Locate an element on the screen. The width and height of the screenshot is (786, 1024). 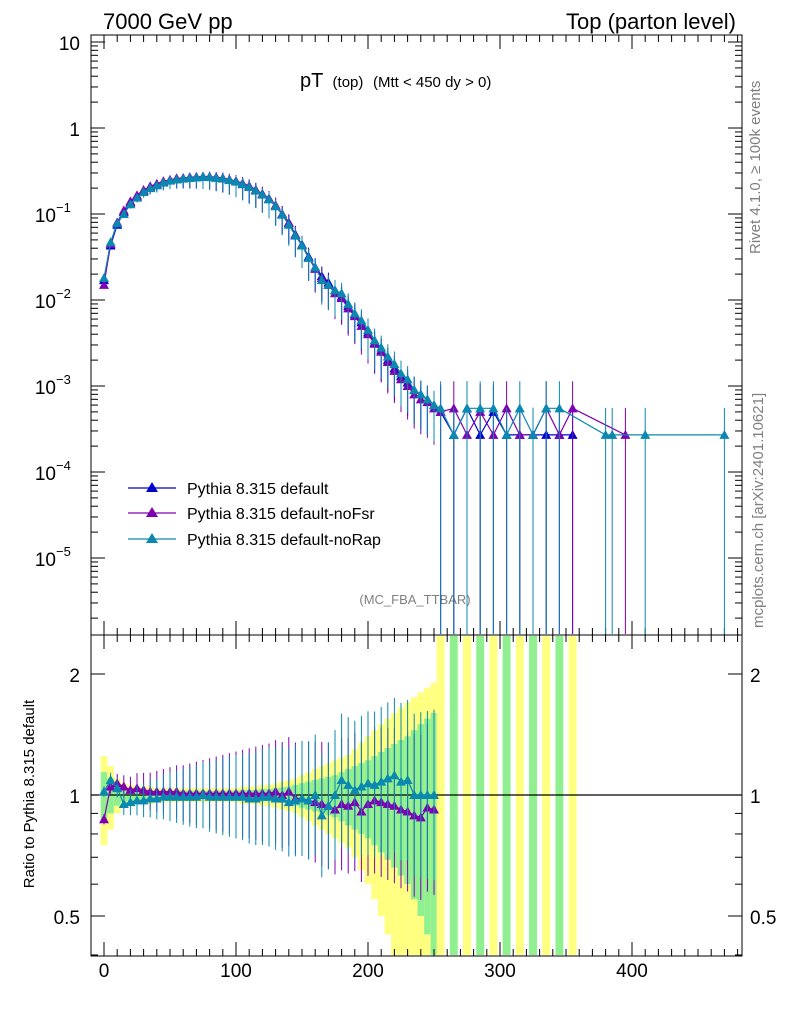
ytick-exp-1e-5: −5 is located at coordinates (63, 551).